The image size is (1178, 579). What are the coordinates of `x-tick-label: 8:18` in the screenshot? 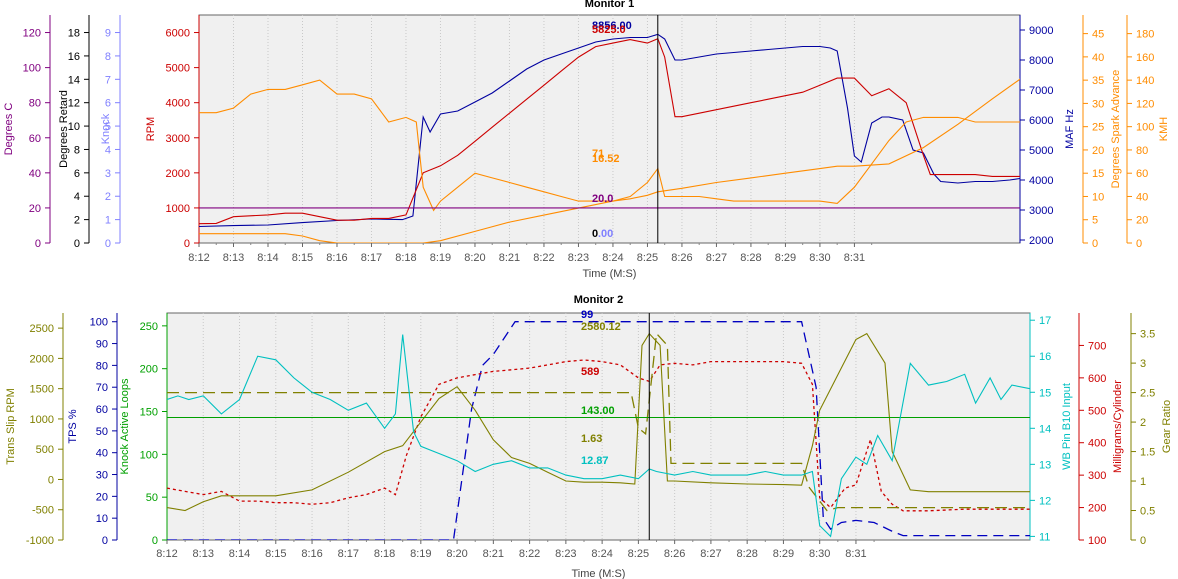 It's located at (405, 258).